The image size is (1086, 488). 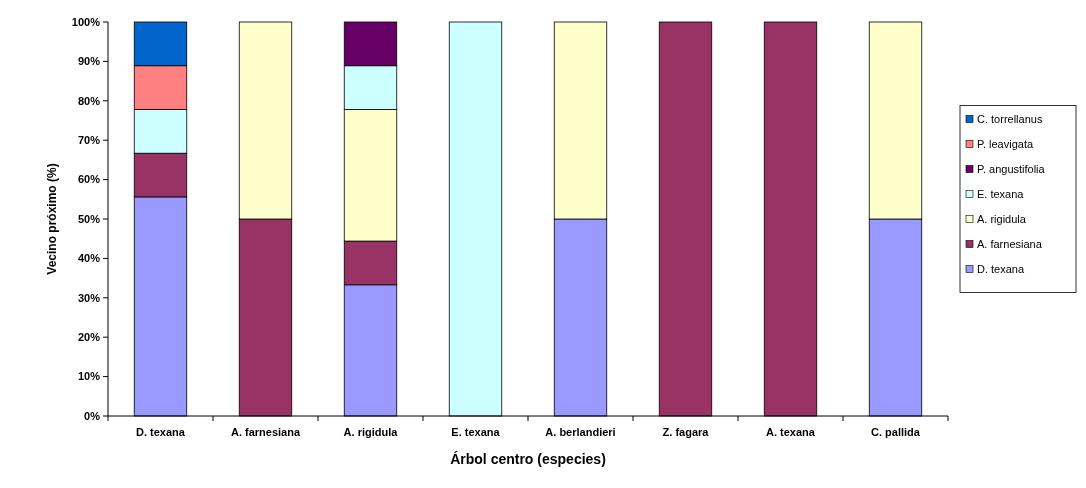 What do you see at coordinates (371, 432) in the screenshot?
I see `x-tick-label: A. rigidula` at bounding box center [371, 432].